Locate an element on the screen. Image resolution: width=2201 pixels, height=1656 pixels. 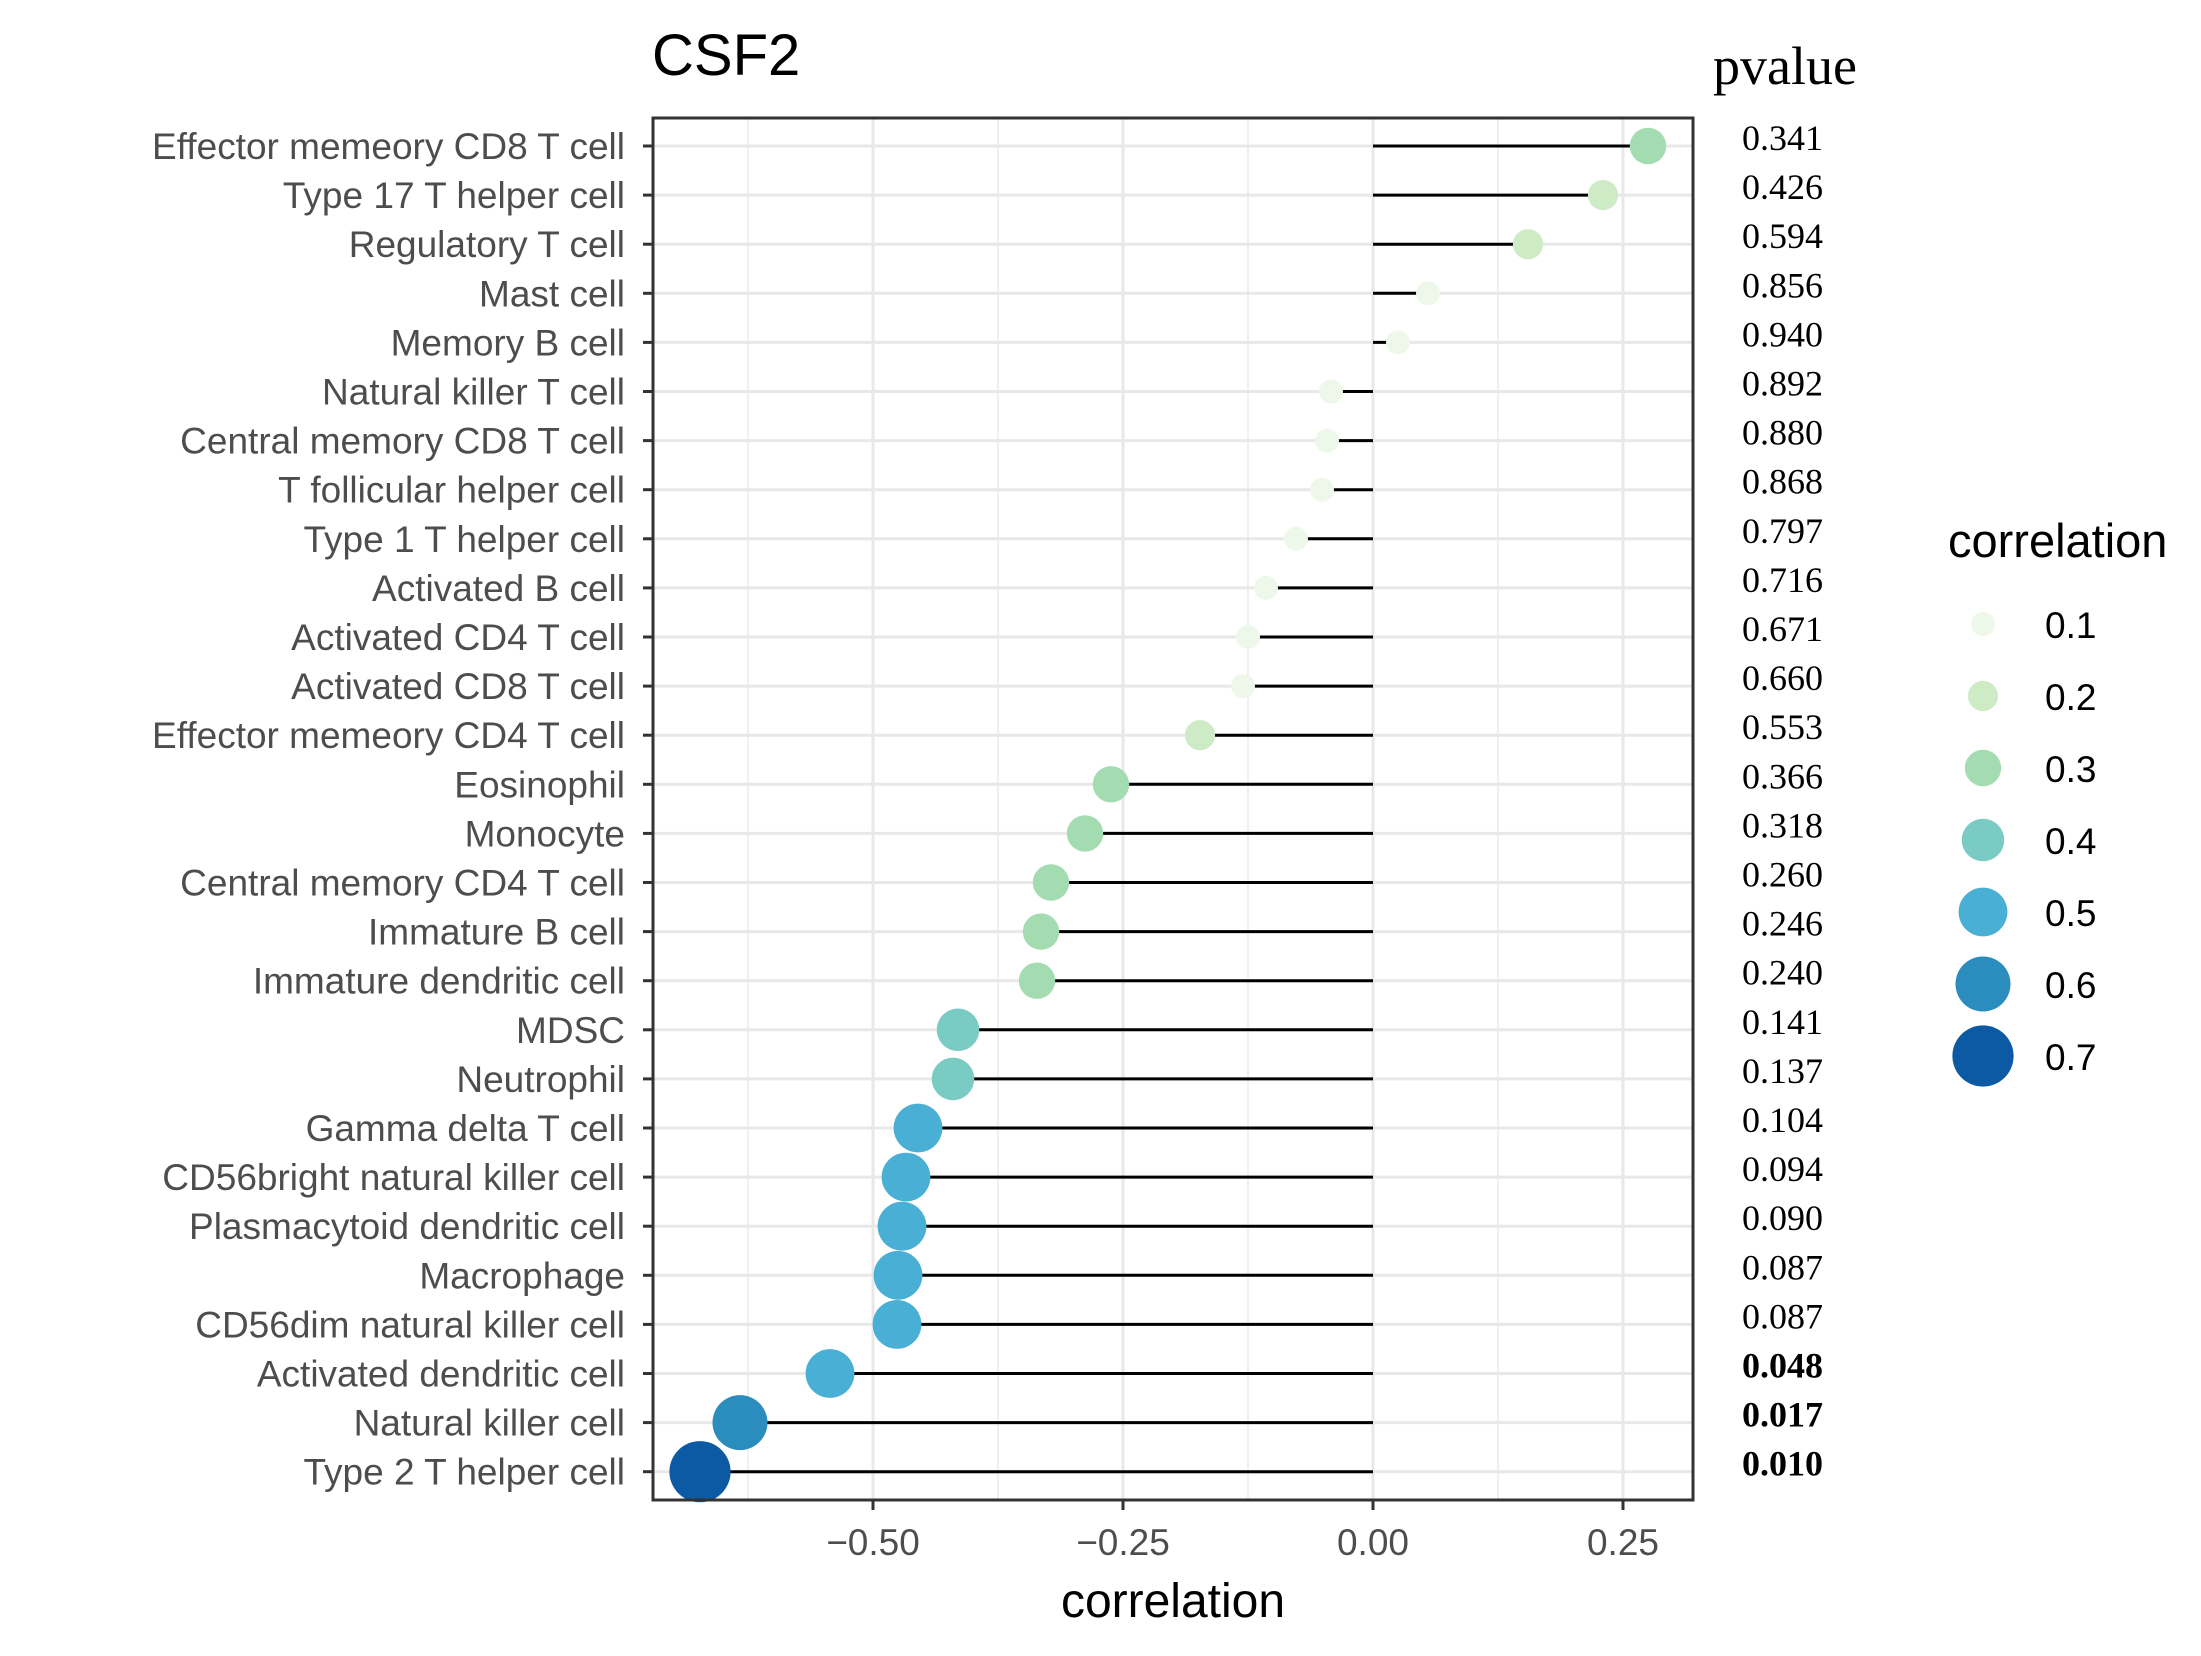
pvalue-label: 0.716 is located at coordinates (1782, 580).